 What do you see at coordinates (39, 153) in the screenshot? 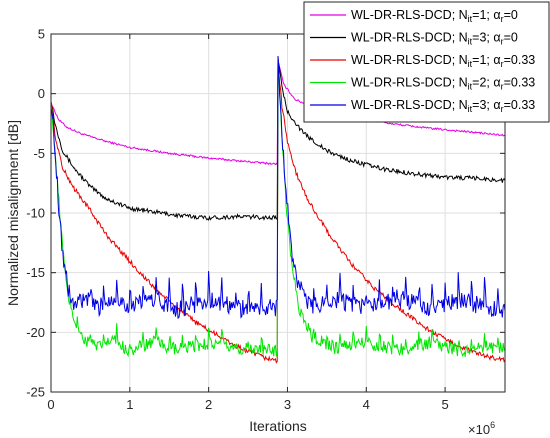
I see `y-tick-label: -5` at bounding box center [39, 153].